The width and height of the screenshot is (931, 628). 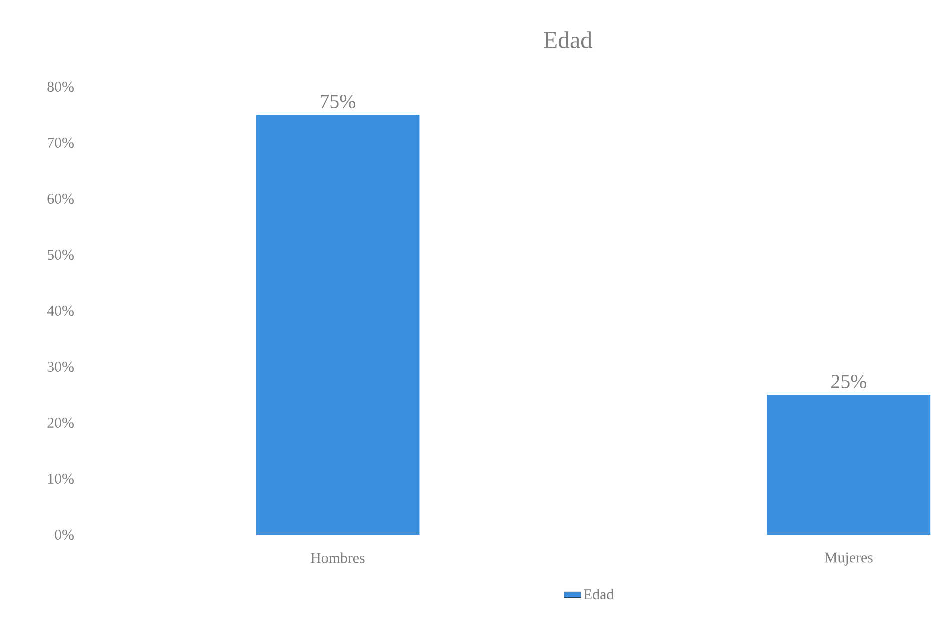 I want to click on y-tick-label: 10%, so click(x=61, y=479).